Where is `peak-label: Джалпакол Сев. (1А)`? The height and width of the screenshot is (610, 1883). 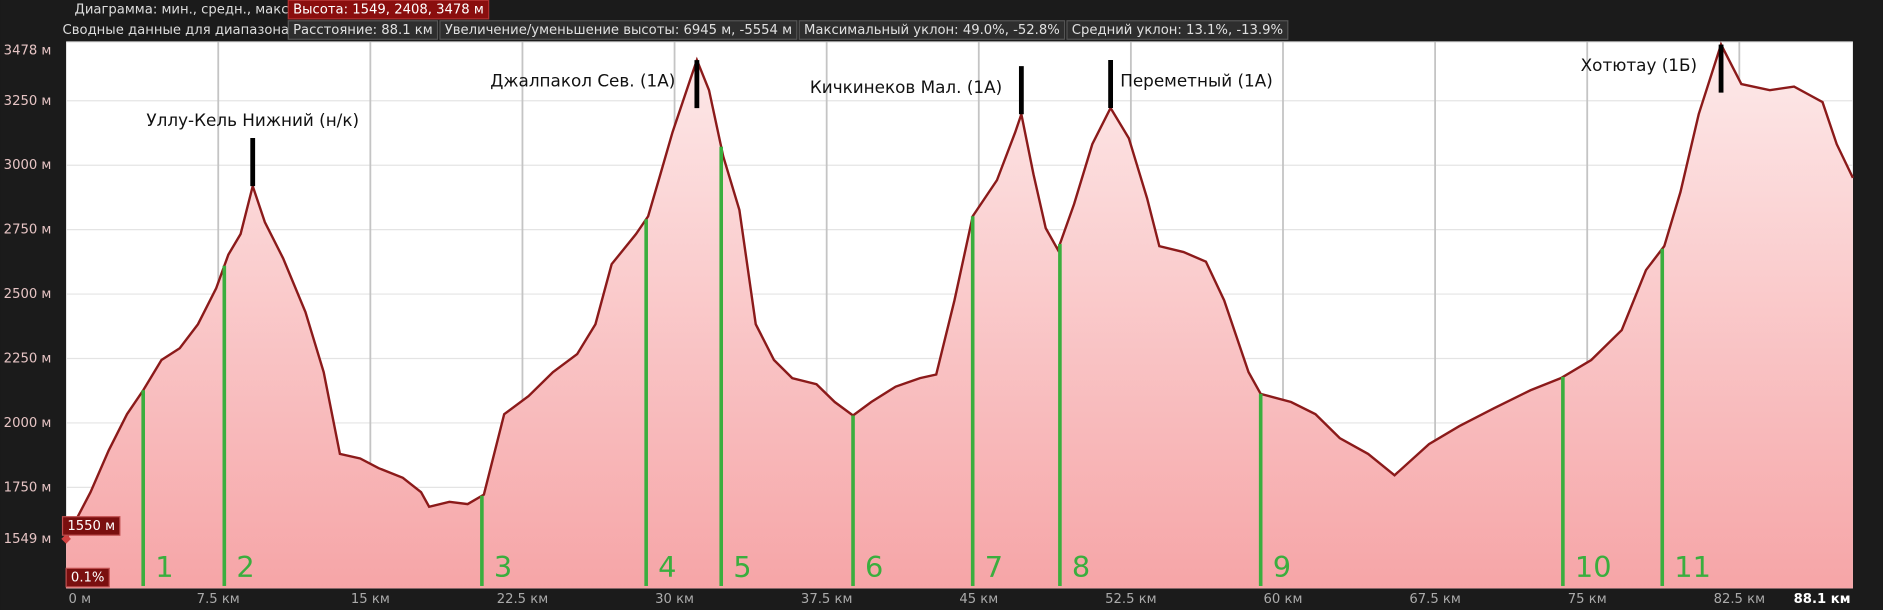 peak-label: Джалпакол Сев. (1А) is located at coordinates (582, 81).